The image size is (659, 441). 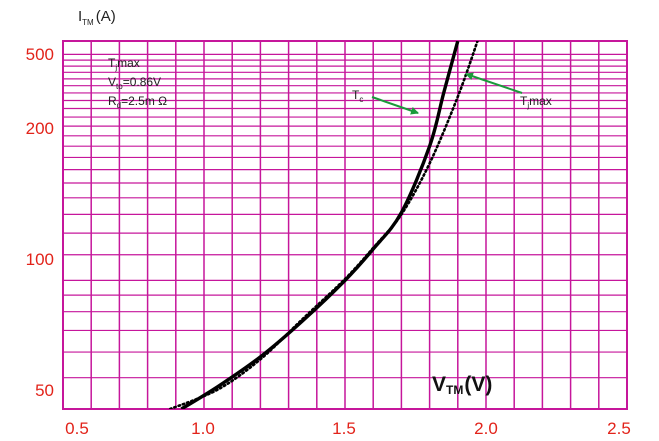 What do you see at coordinates (344, 428) in the screenshot?
I see `x-tick-label-1-5: 1.5` at bounding box center [344, 428].